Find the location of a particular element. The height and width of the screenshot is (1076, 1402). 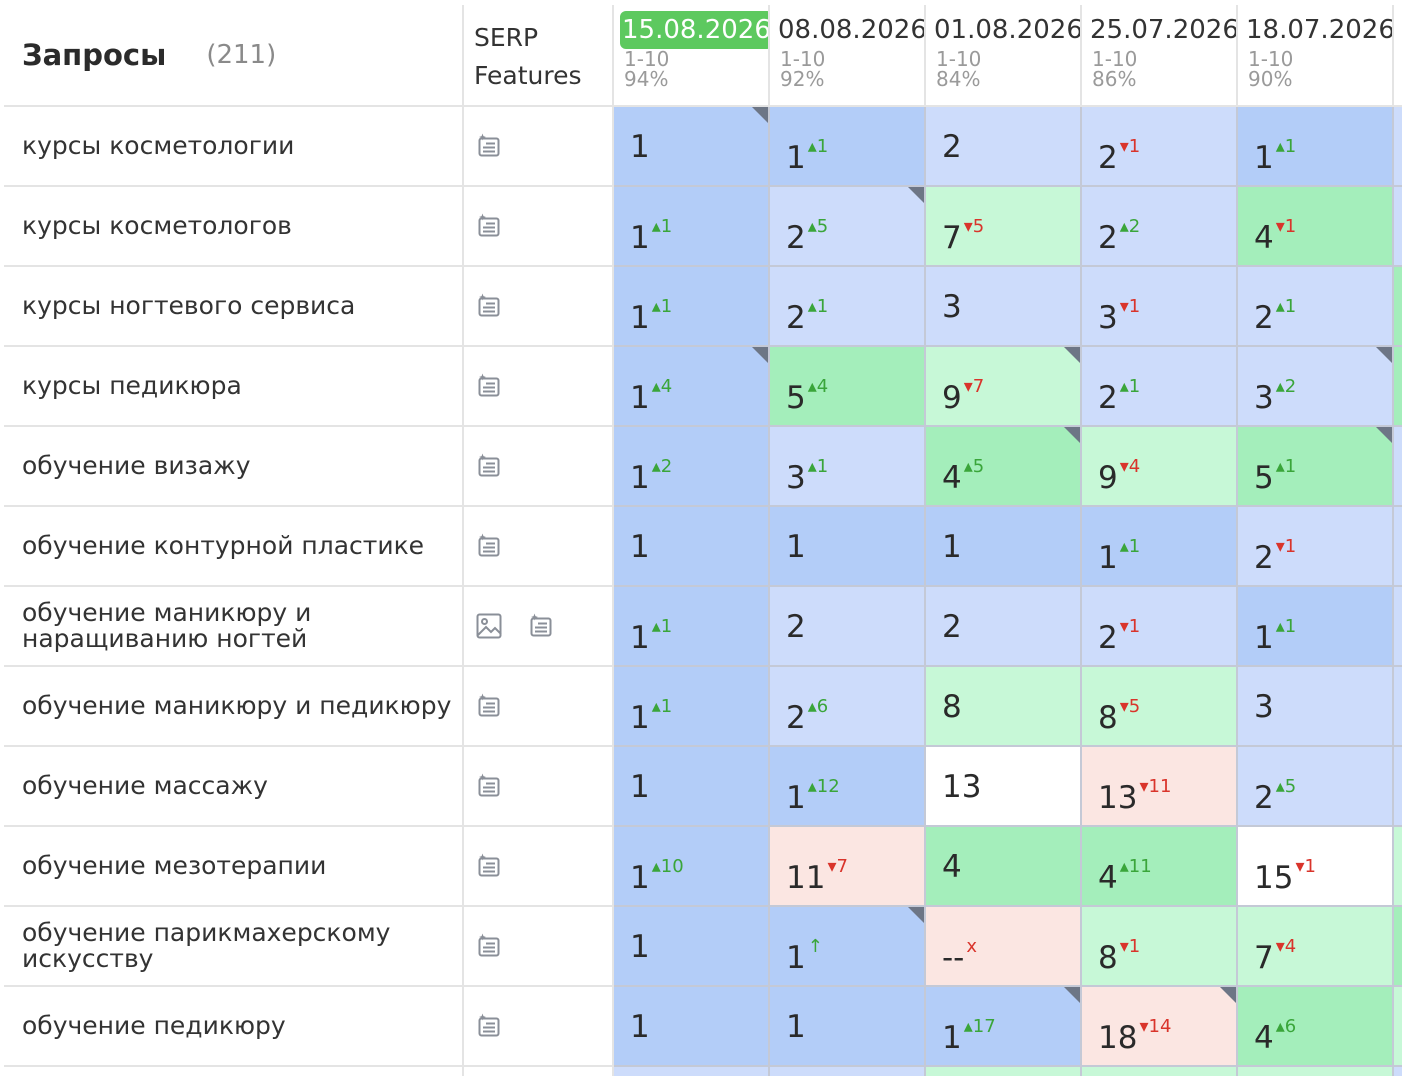

query-cell: курсы косметологии is located at coordinates (234, 147).